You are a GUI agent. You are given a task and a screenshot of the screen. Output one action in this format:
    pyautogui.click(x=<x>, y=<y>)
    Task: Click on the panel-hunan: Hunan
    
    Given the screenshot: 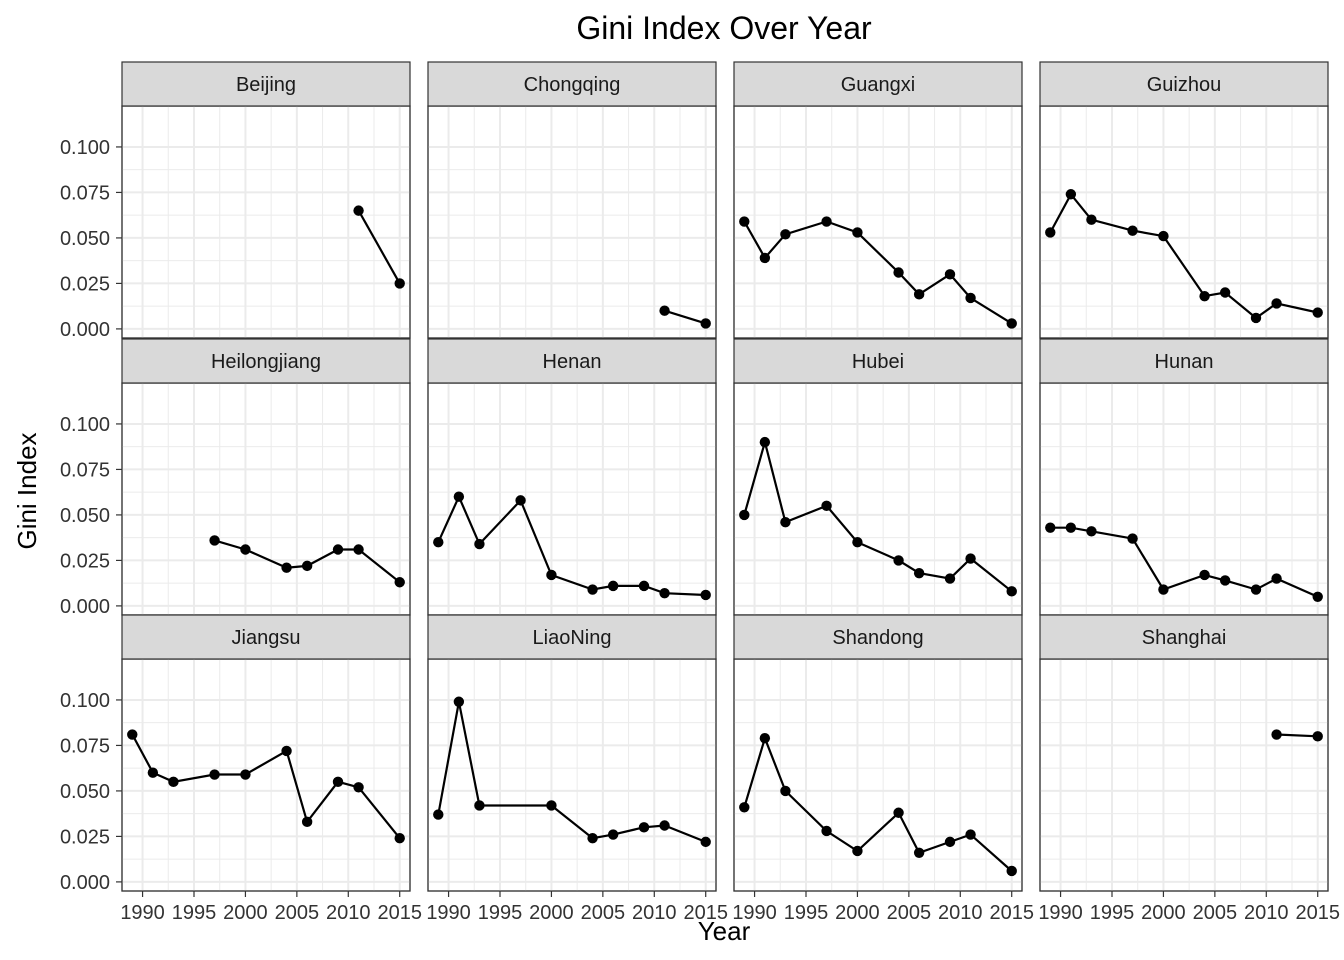 What is the action you would take?
    pyautogui.click(x=1184, y=477)
    